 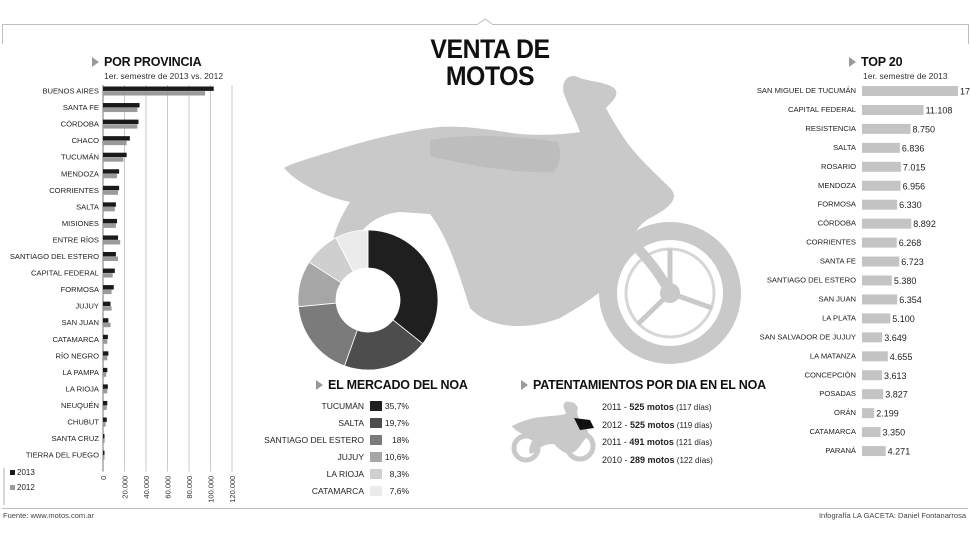 I want to click on top20-category-label: POSADAS, so click(x=837, y=393).